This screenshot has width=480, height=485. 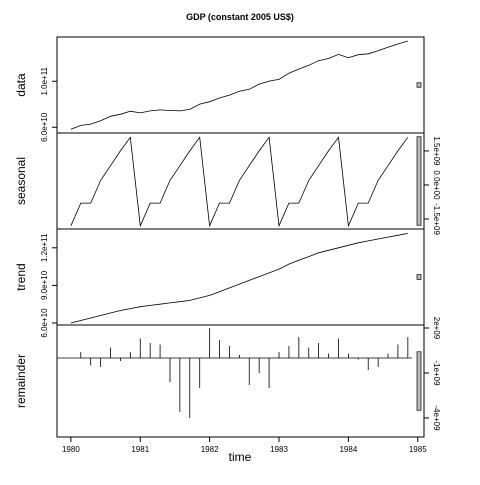 I want to click on y-tick-label: 0.0e+00, so click(x=436, y=185).